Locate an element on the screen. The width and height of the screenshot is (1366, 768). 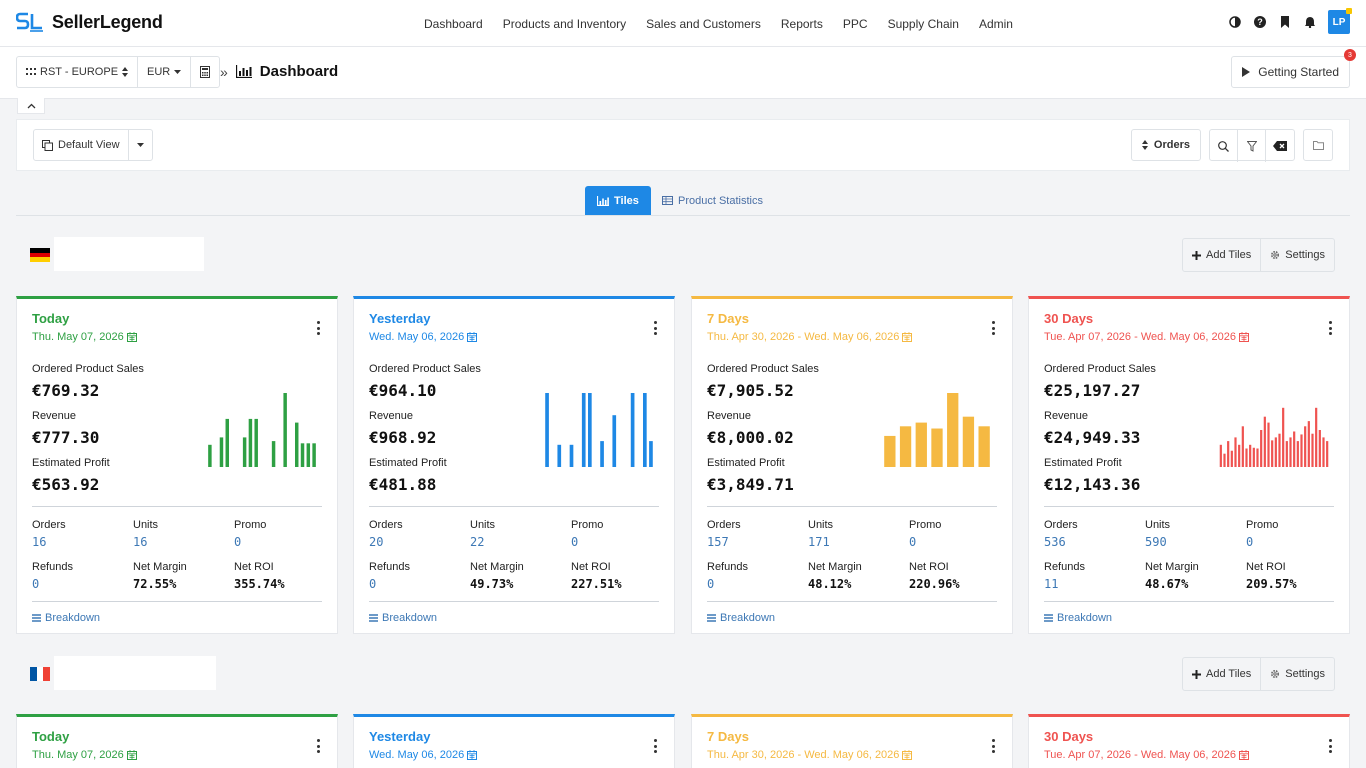
play-icon is located at coordinates (1246, 72).